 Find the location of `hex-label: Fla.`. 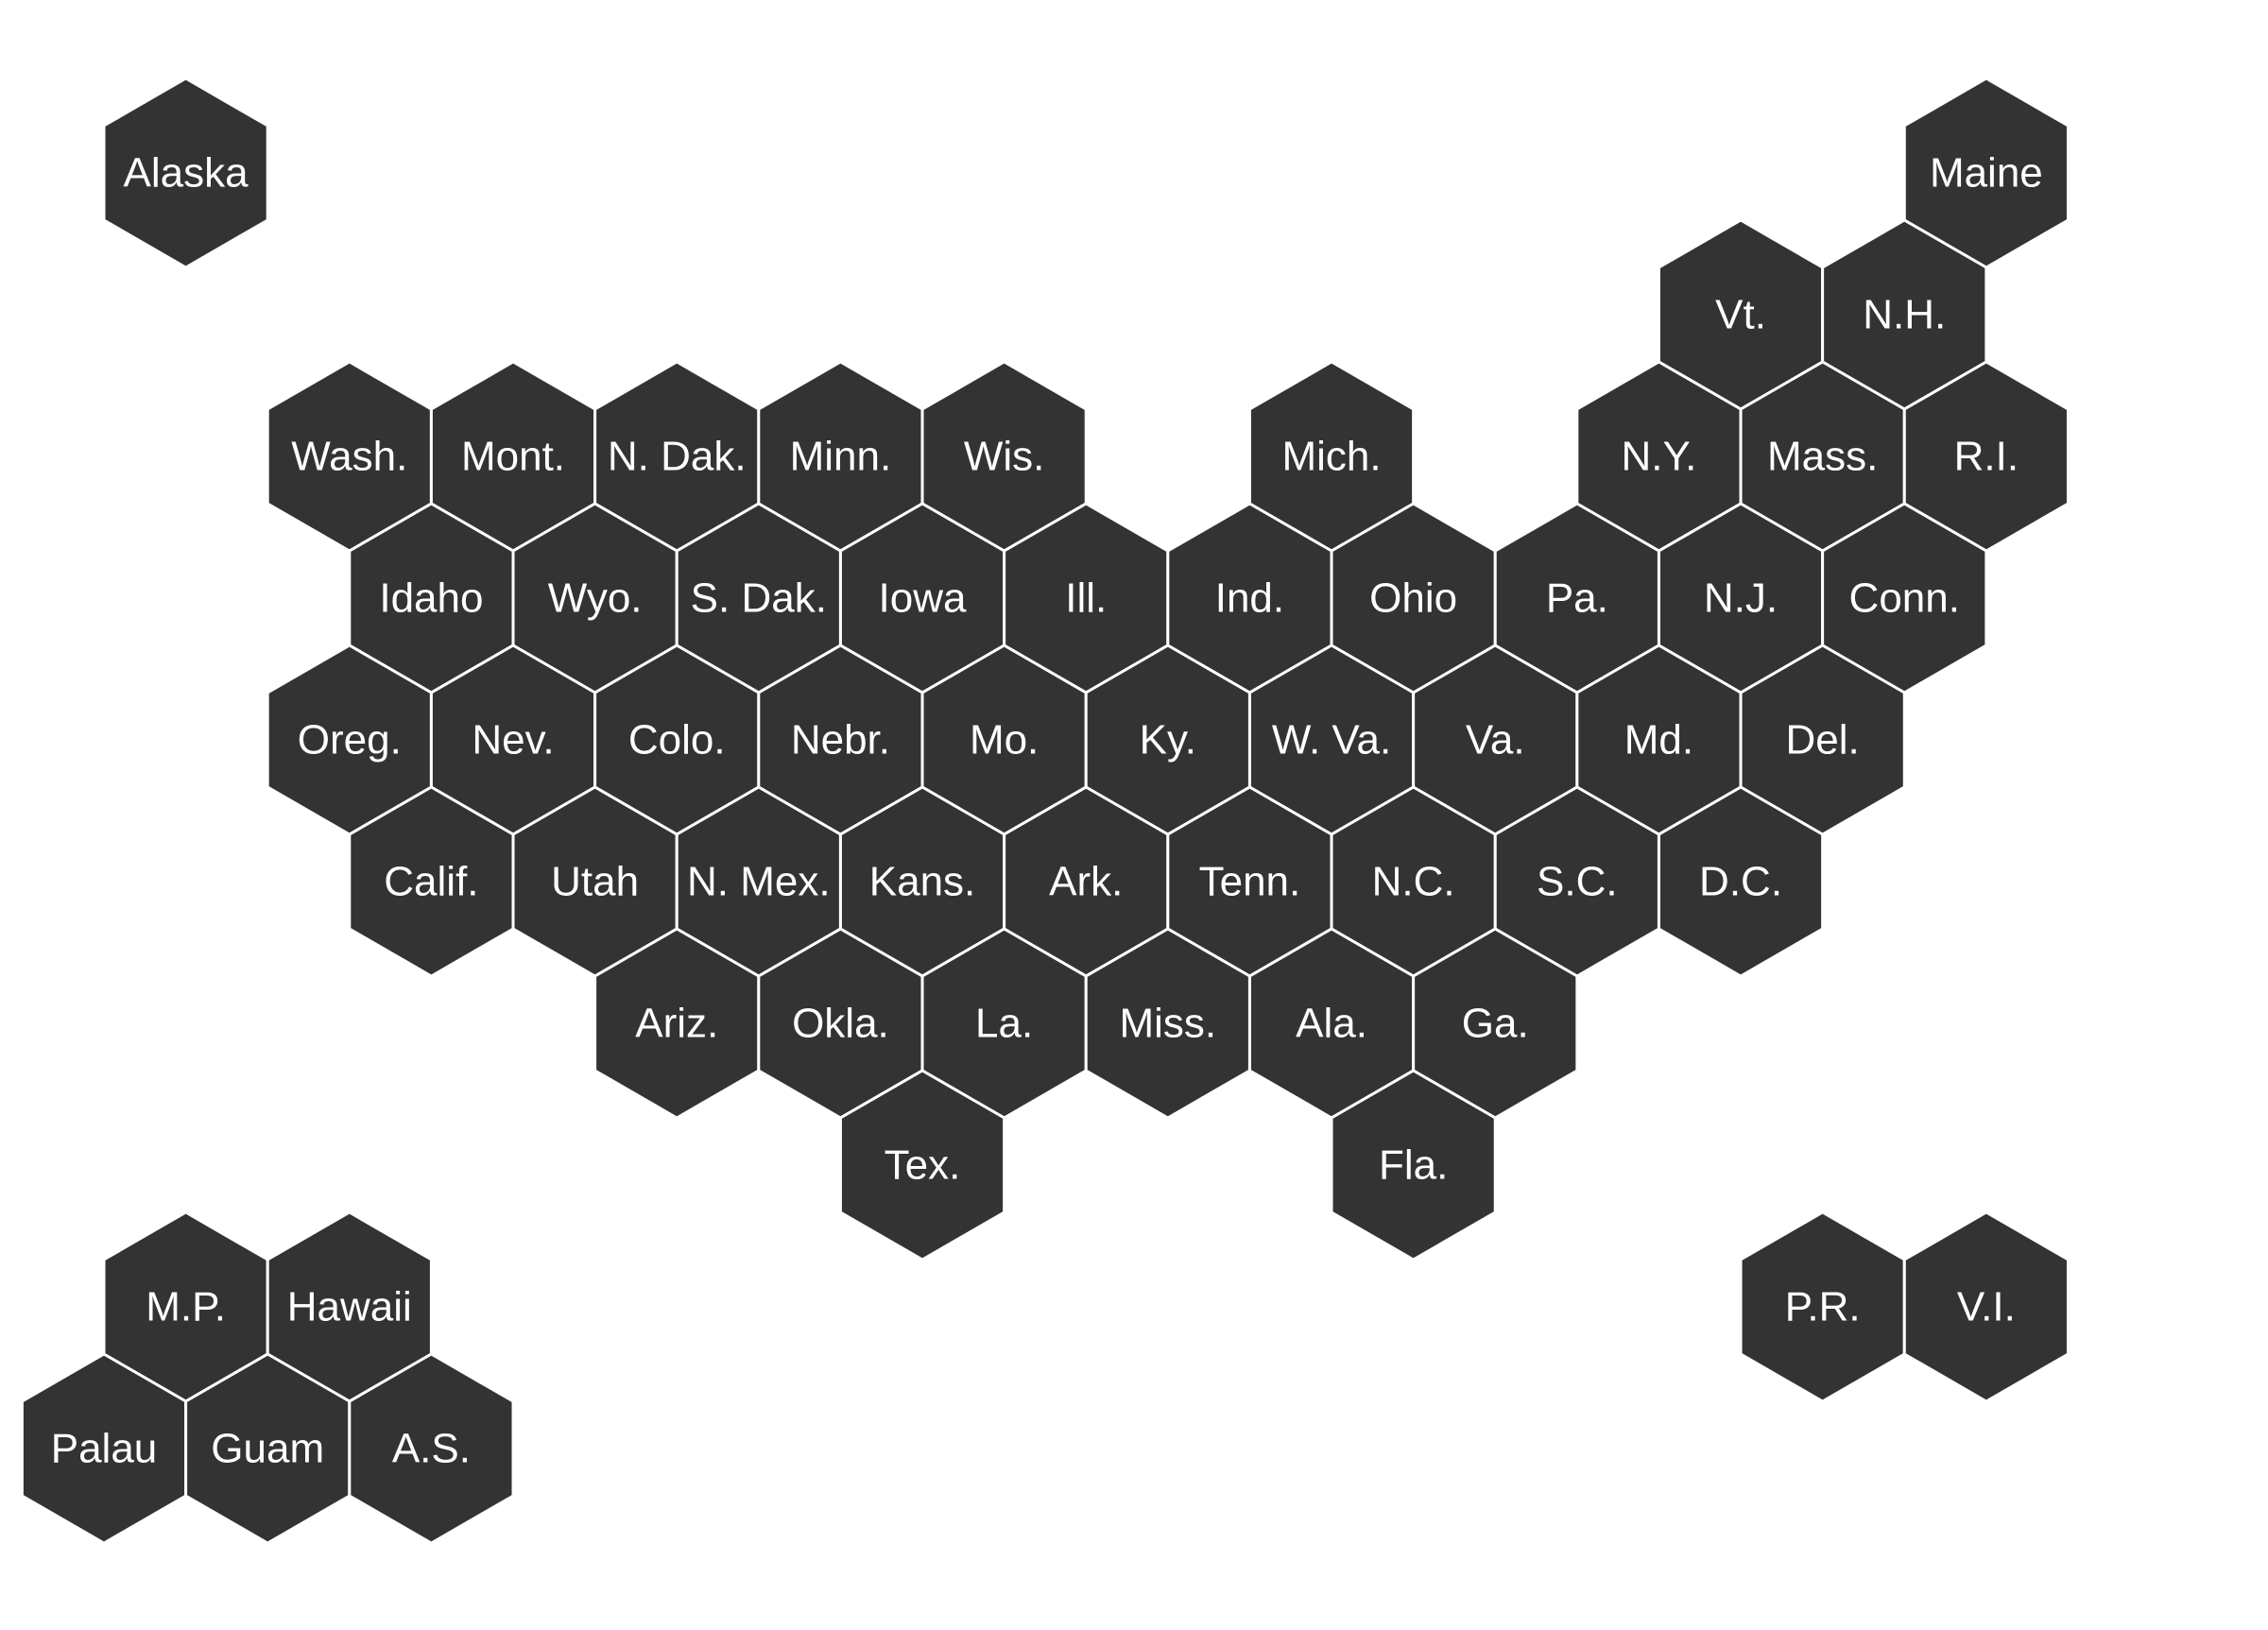

hex-label: Fla. is located at coordinates (1413, 1166).